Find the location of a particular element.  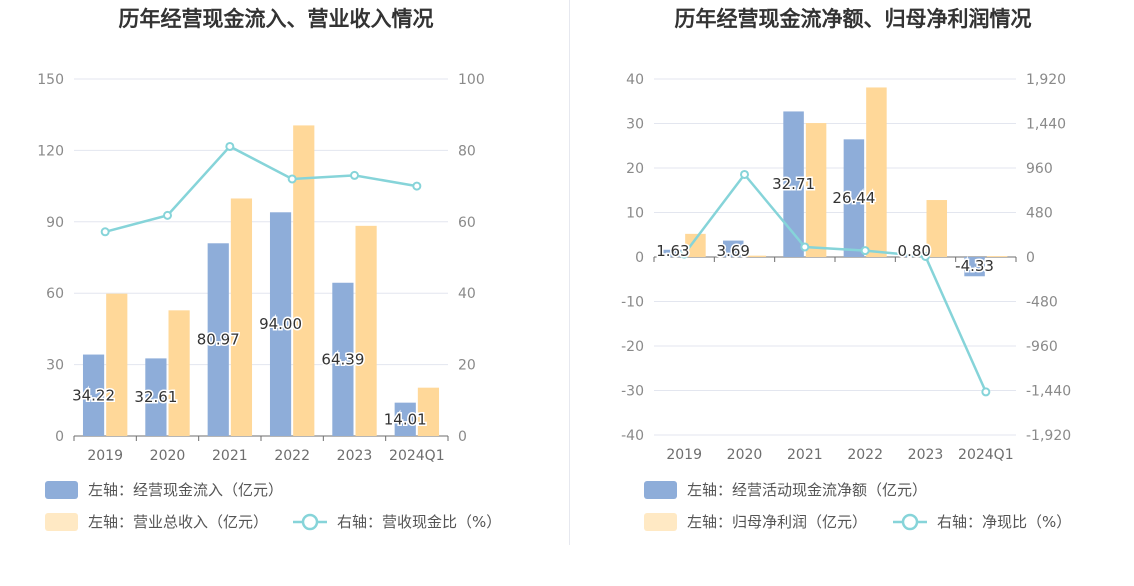

right-axis-tick-label: 960 is located at coordinates (1039, 169).